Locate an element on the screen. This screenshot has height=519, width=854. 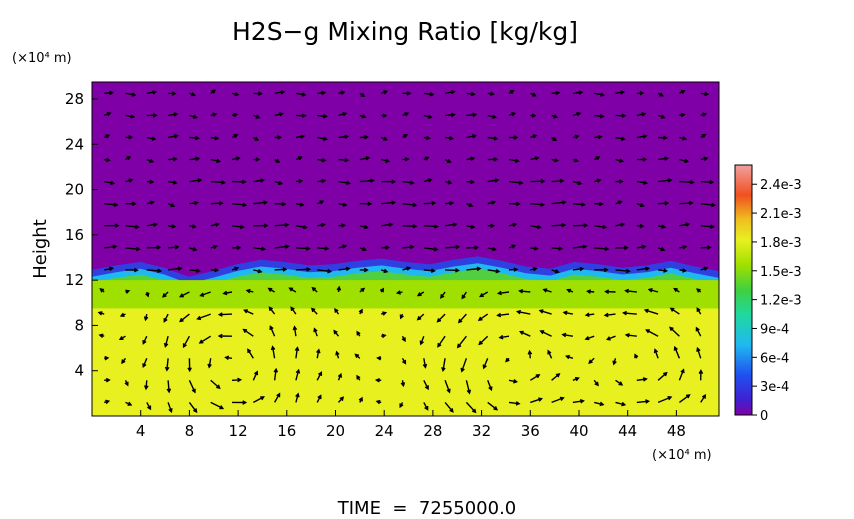
y-tick-label: 12 is located at coordinates (74, 280).